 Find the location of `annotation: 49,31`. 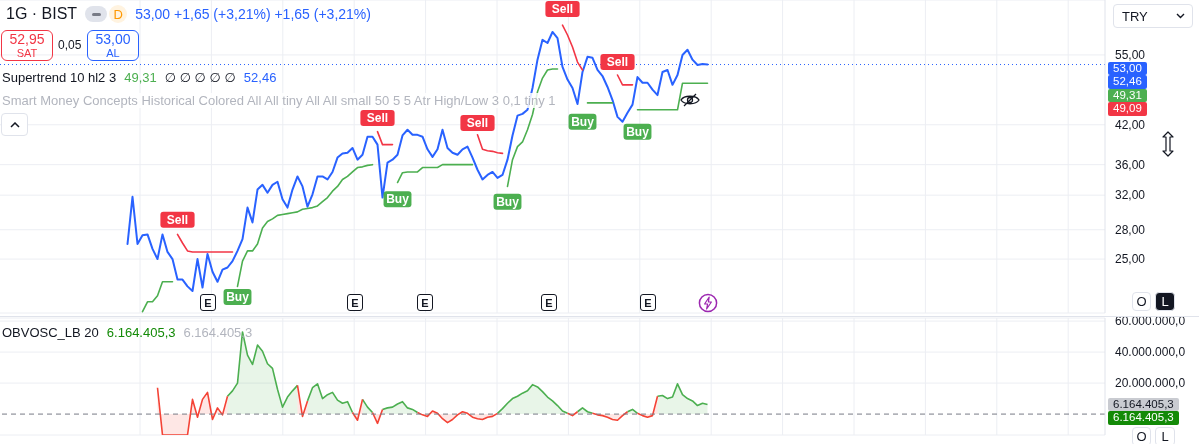

annotation: 49,31 is located at coordinates (140, 77).